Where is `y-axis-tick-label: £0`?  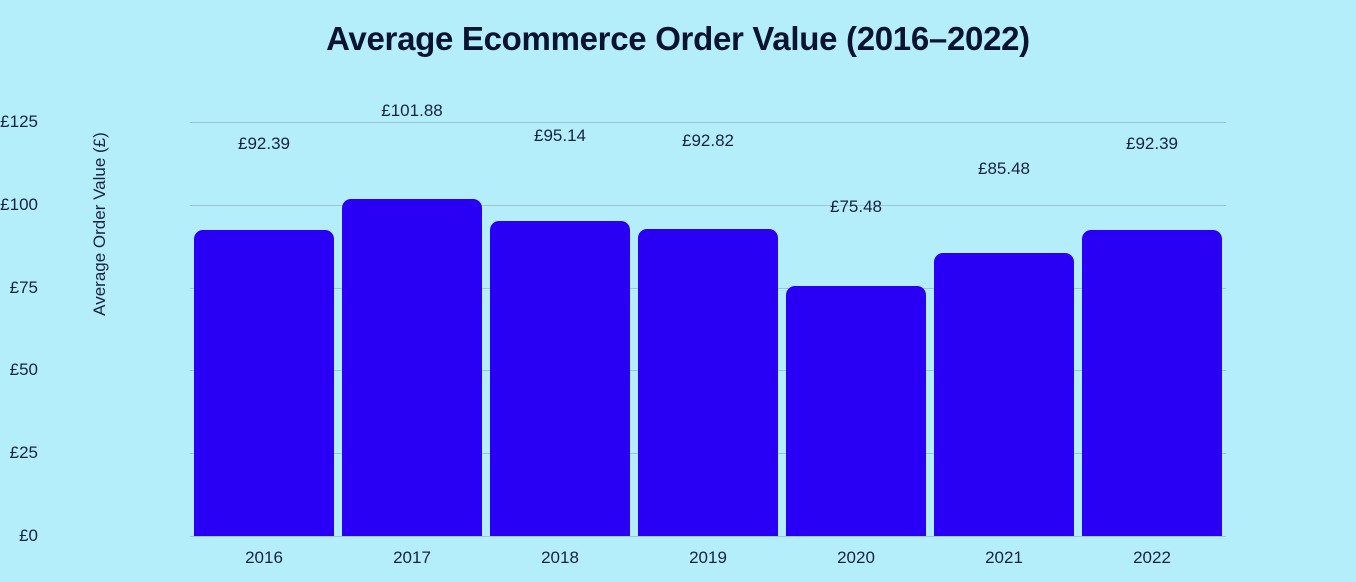
y-axis-tick-label: £0 is located at coordinates (28, 535).